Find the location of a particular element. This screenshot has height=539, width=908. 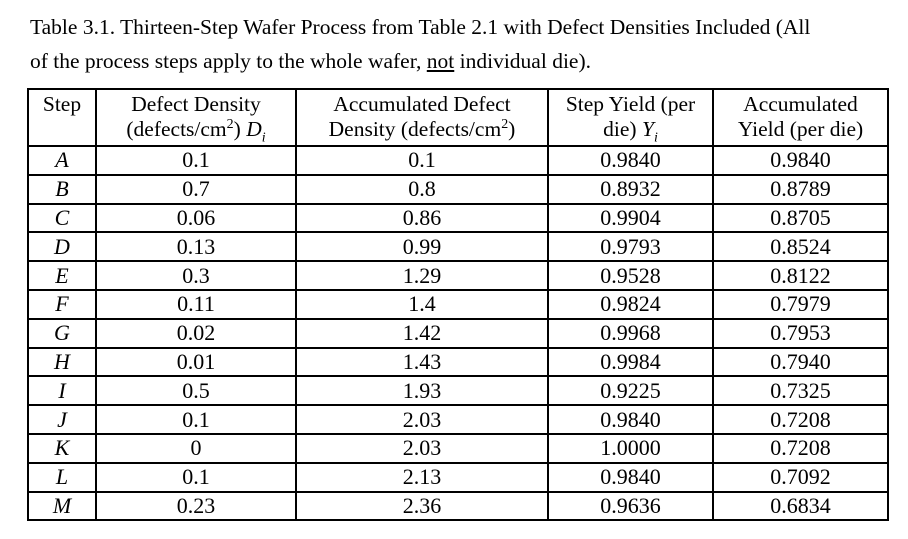

cell-defect-density: 0.01 is located at coordinates (196, 362).